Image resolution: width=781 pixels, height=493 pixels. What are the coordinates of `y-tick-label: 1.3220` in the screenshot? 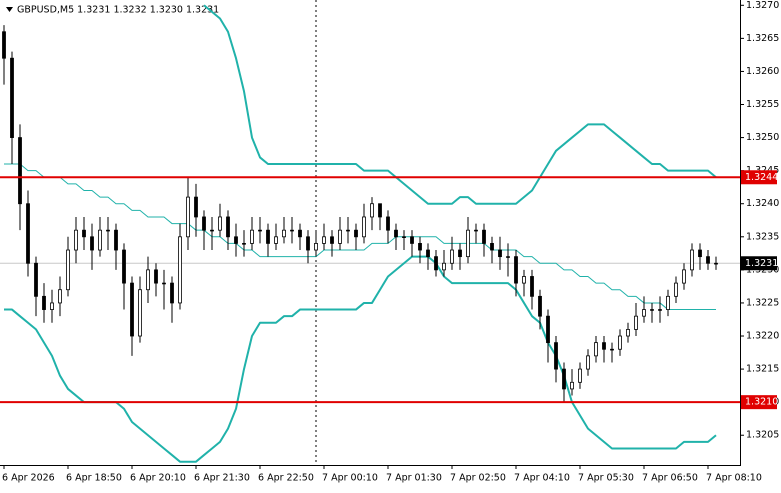 It's located at (762, 336).